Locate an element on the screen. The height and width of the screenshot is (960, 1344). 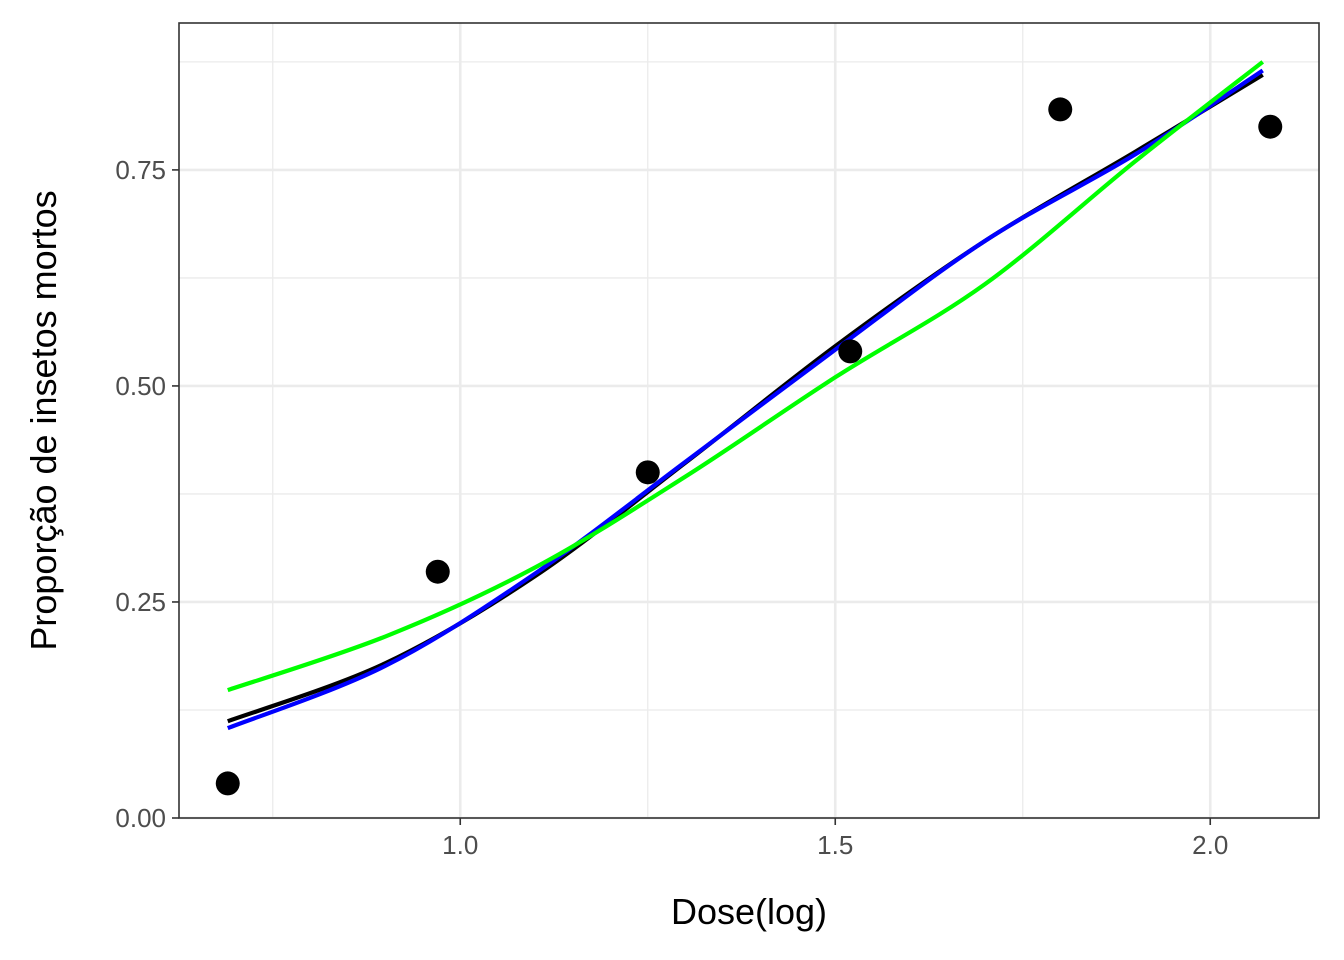
x-tick-label-1: 1.5 is located at coordinates (835, 845).